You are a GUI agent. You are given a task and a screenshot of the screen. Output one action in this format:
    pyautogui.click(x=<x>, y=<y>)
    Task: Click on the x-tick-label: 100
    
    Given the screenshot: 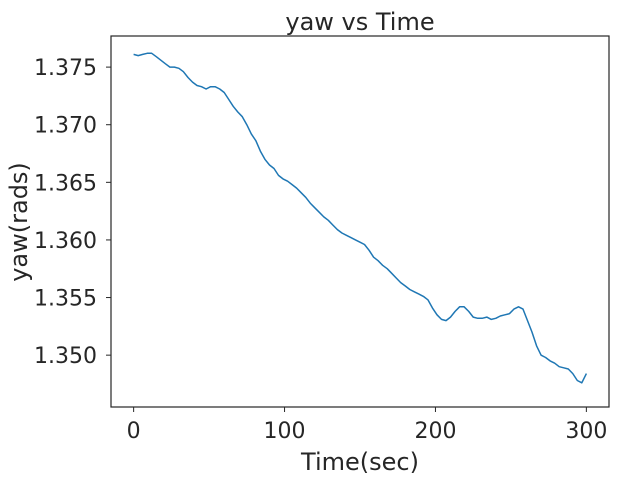 What is the action you would take?
    pyautogui.click(x=285, y=431)
    